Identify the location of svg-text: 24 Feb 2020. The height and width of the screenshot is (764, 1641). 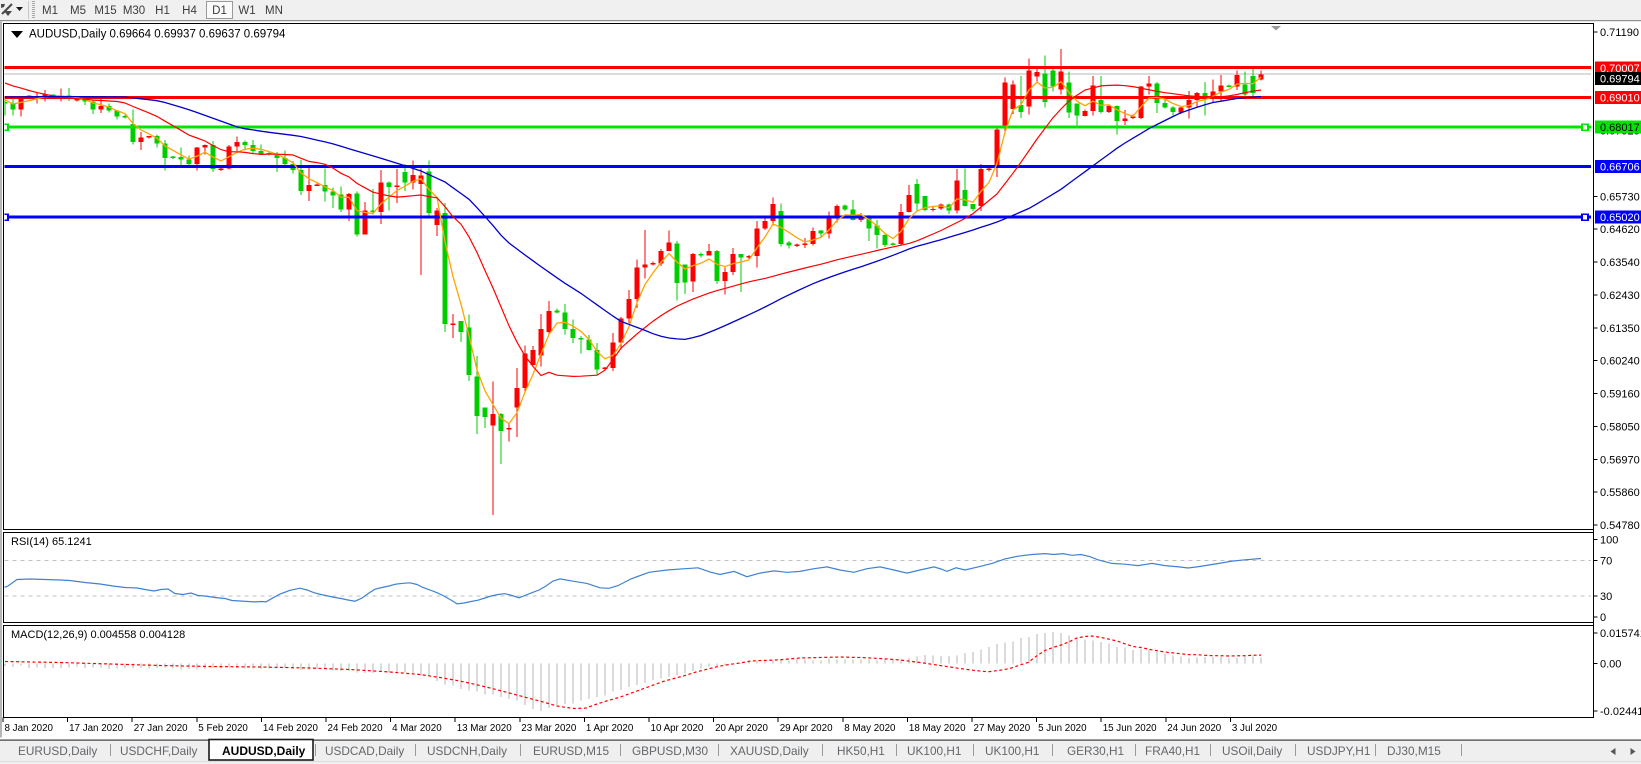
(356, 728).